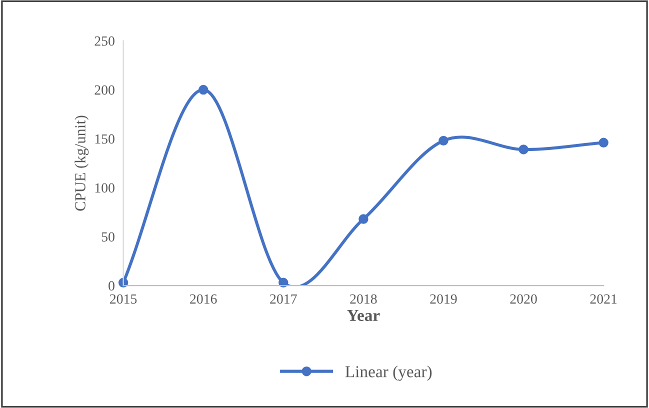 The height and width of the screenshot is (408, 649). What do you see at coordinates (603, 299) in the screenshot?
I see `x-tick-label: 2021` at bounding box center [603, 299].